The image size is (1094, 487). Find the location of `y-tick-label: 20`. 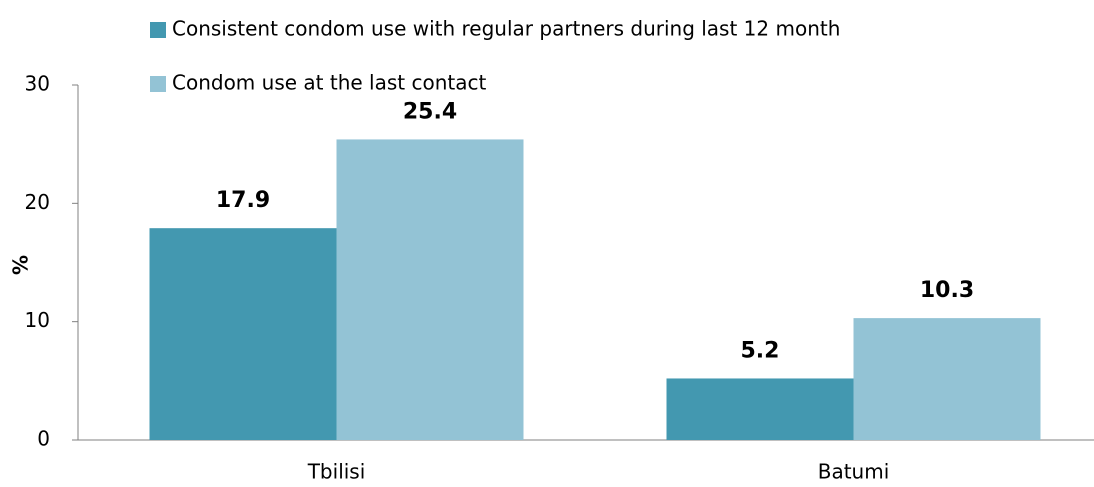

y-tick-label: 20 is located at coordinates (37, 202).